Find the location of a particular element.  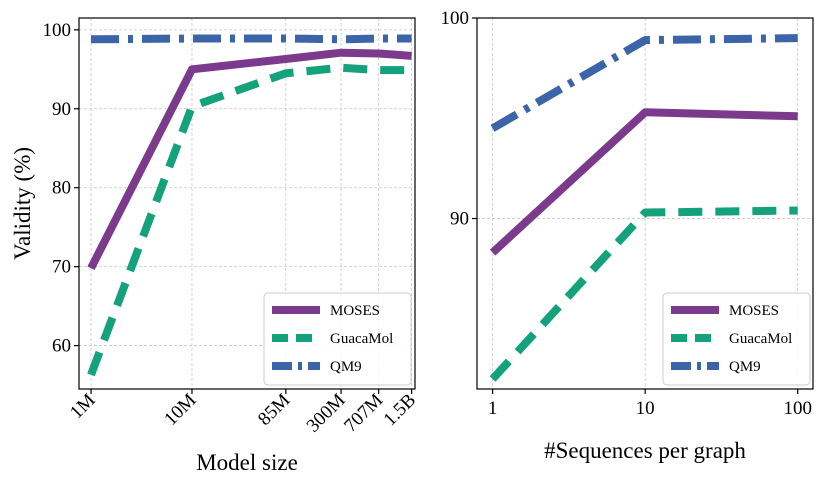

x-tick-label: 1M is located at coordinates (83, 407).